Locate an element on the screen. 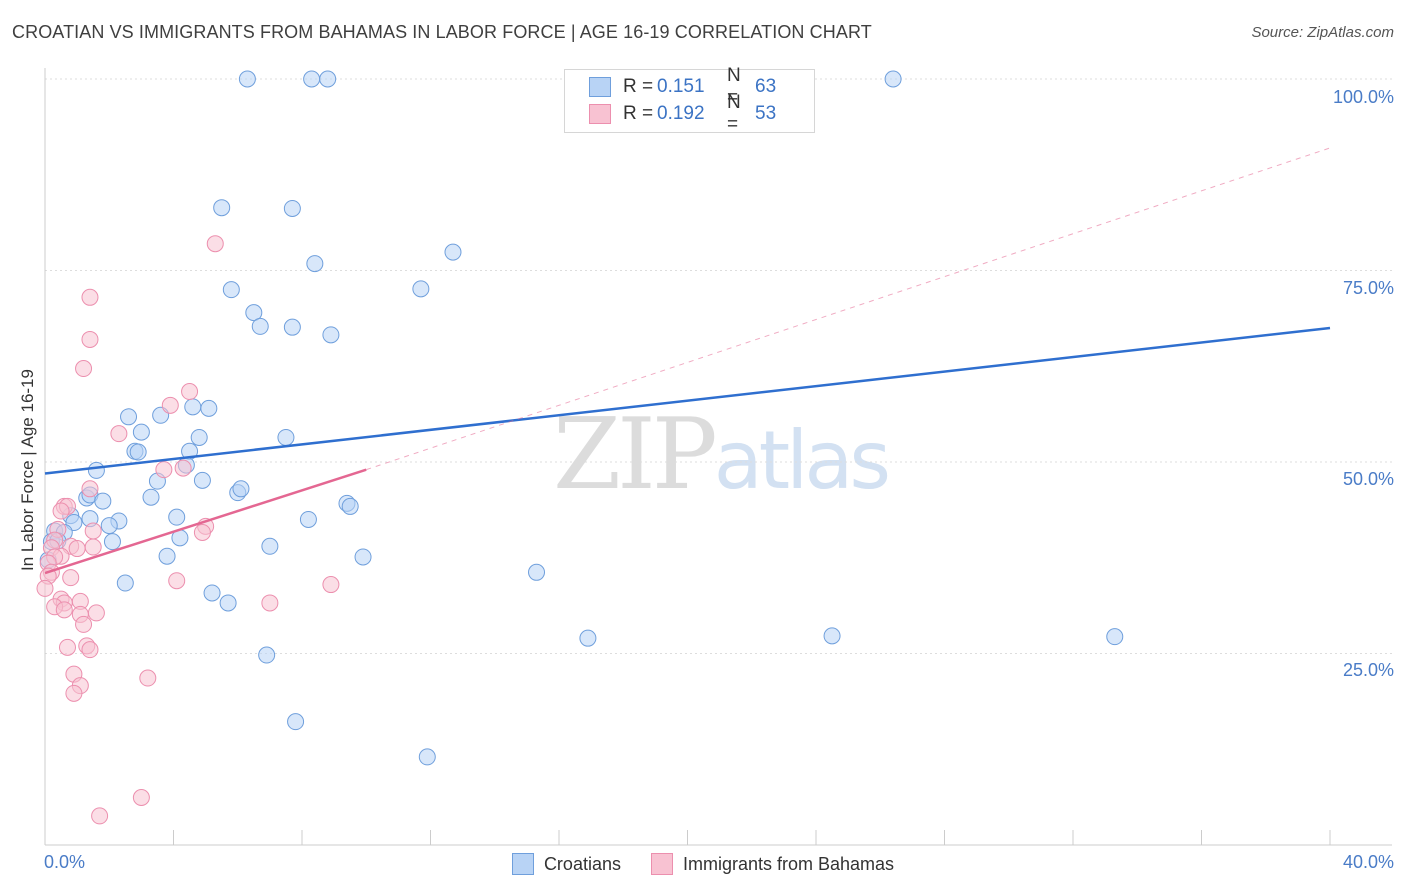  legend-label-bahamas: Immigrants from Bahamas is located at coordinates (788, 863).